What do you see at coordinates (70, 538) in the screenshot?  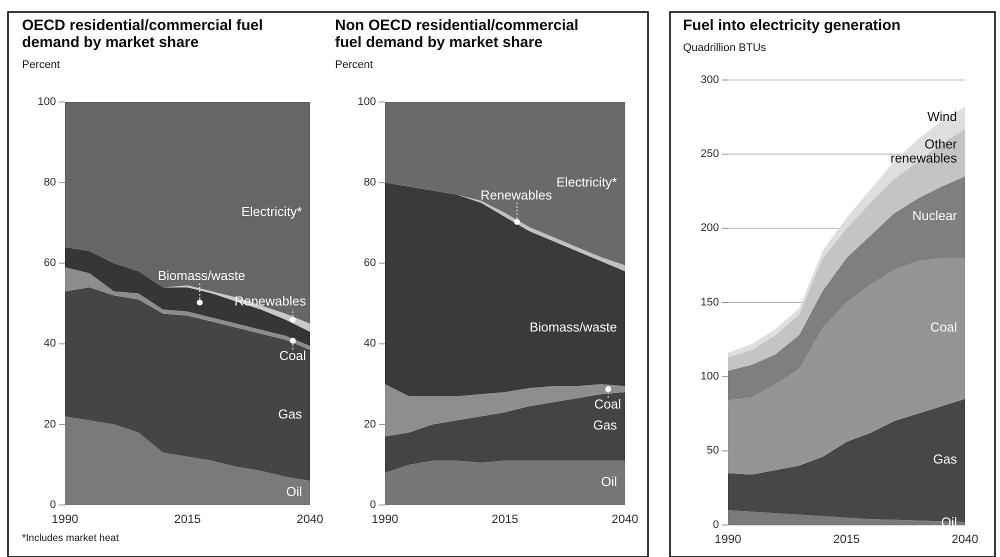 I see `text: *Includes market heat` at bounding box center [70, 538].